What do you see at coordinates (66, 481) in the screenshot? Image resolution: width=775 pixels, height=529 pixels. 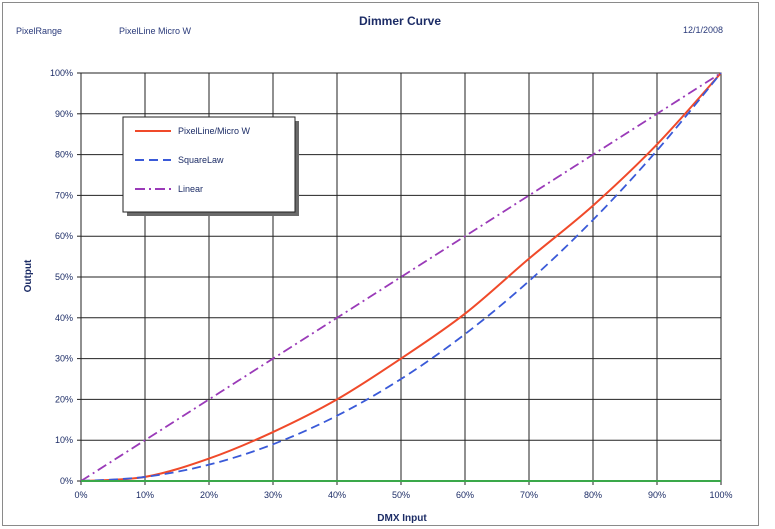 I see `y-tick-label: 0%` at bounding box center [66, 481].